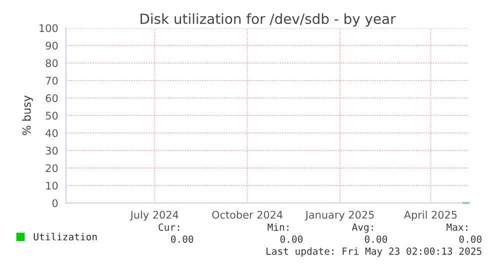 The width and height of the screenshot is (497, 264). What do you see at coordinates (52, 186) in the screenshot?
I see `y-tick-label: 10` at bounding box center [52, 186].